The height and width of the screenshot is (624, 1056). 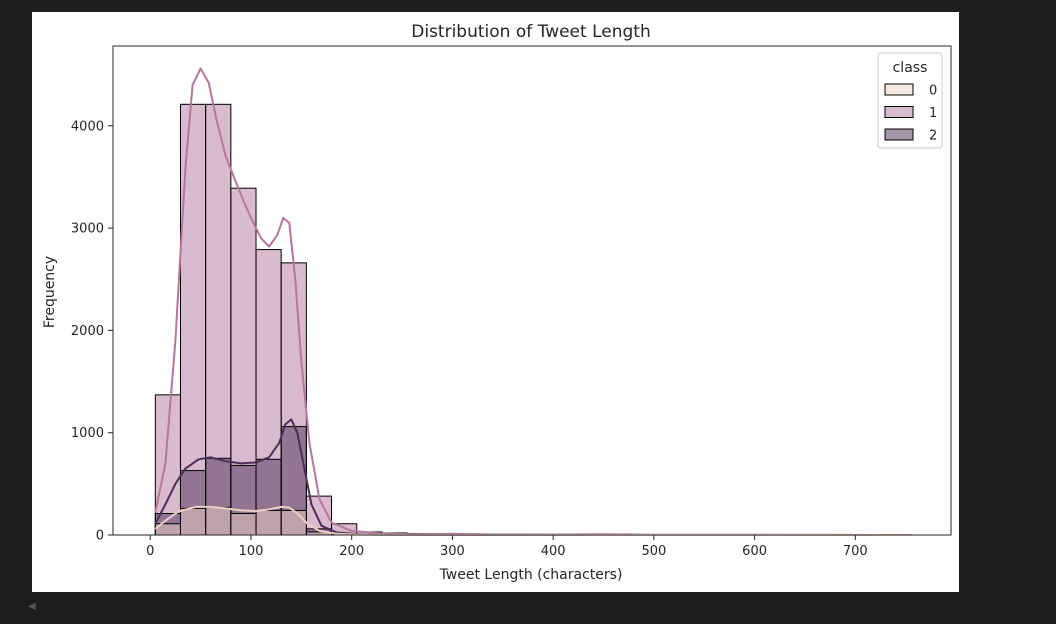 What do you see at coordinates (87, 331) in the screenshot?
I see `y-tick-label: 2000` at bounding box center [87, 331].